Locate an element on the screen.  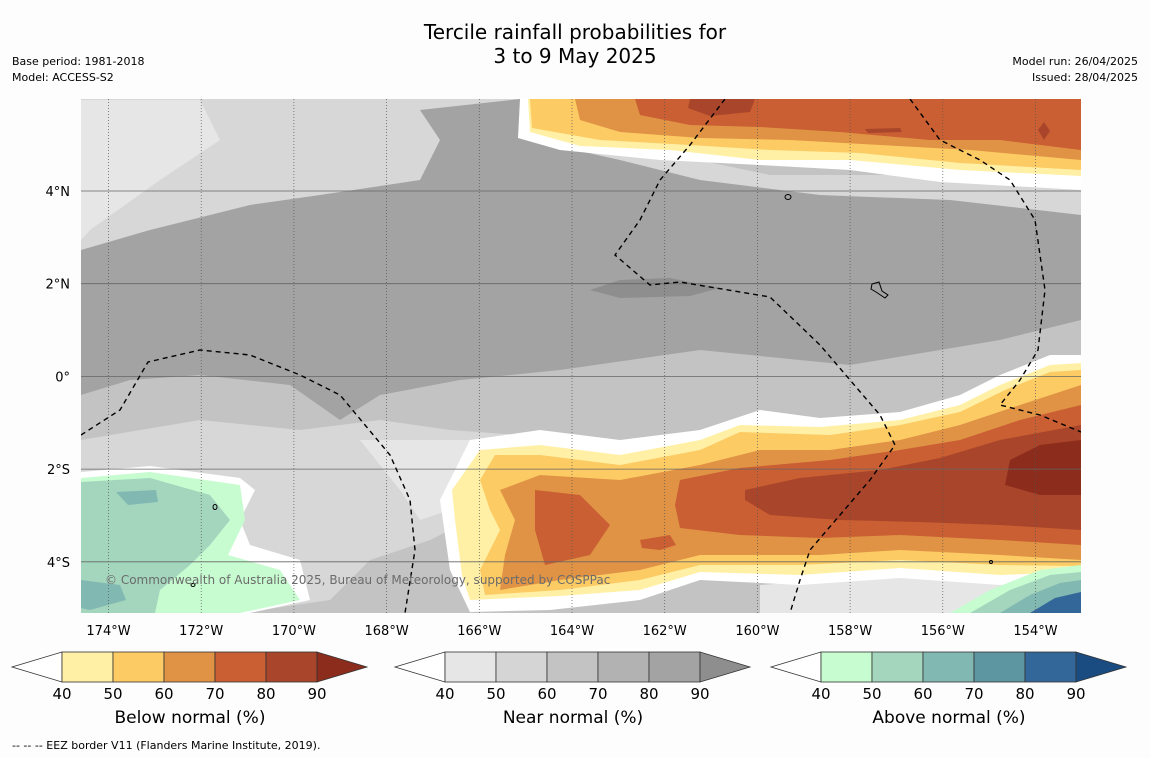
title-line-1: Tercile rainfall probabilities for is located at coordinates (575, 32).